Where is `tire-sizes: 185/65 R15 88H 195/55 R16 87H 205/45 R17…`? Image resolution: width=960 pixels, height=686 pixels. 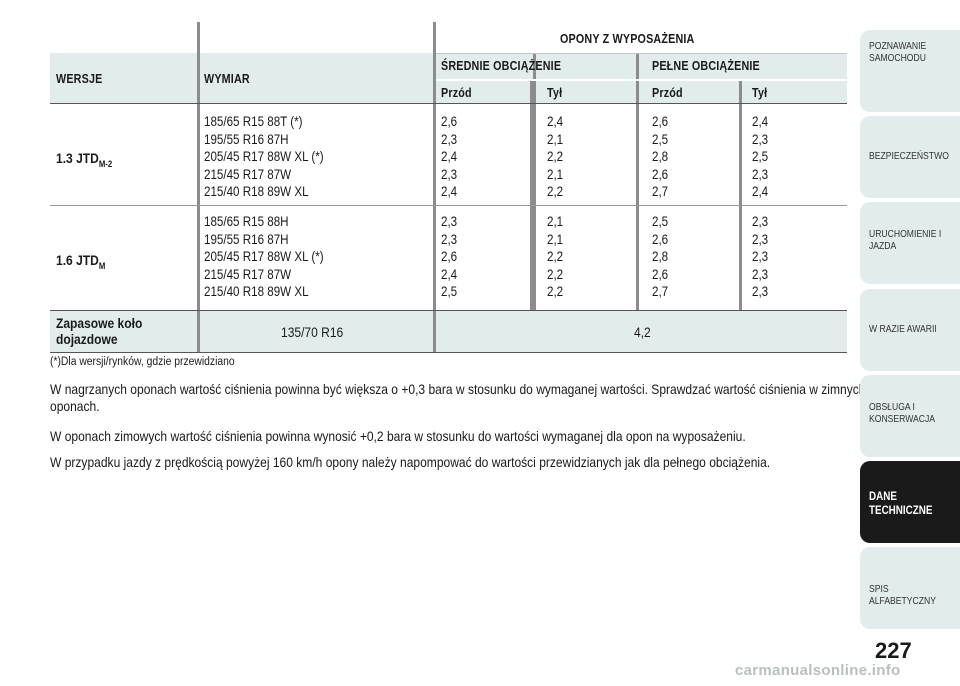
tire-sizes: 185/65 R15 88H 195/55 R16 87H 205/45 R17… is located at coordinates (264, 257).